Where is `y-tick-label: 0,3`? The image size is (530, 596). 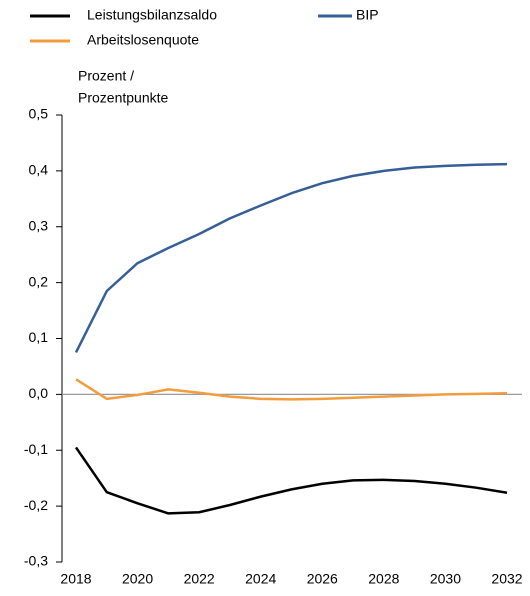 y-tick-label: 0,3 is located at coordinates (39, 225).